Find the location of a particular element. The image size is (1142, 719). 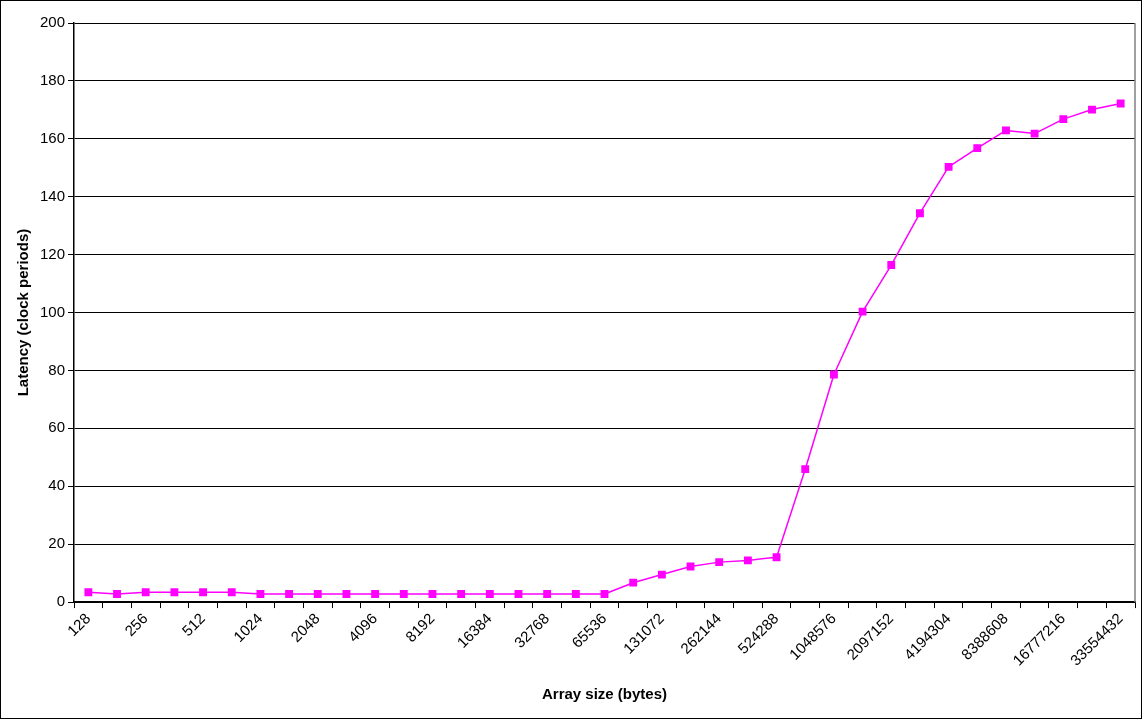

y-axis-title: Latency (clock periods) is located at coordinates (23, 312).